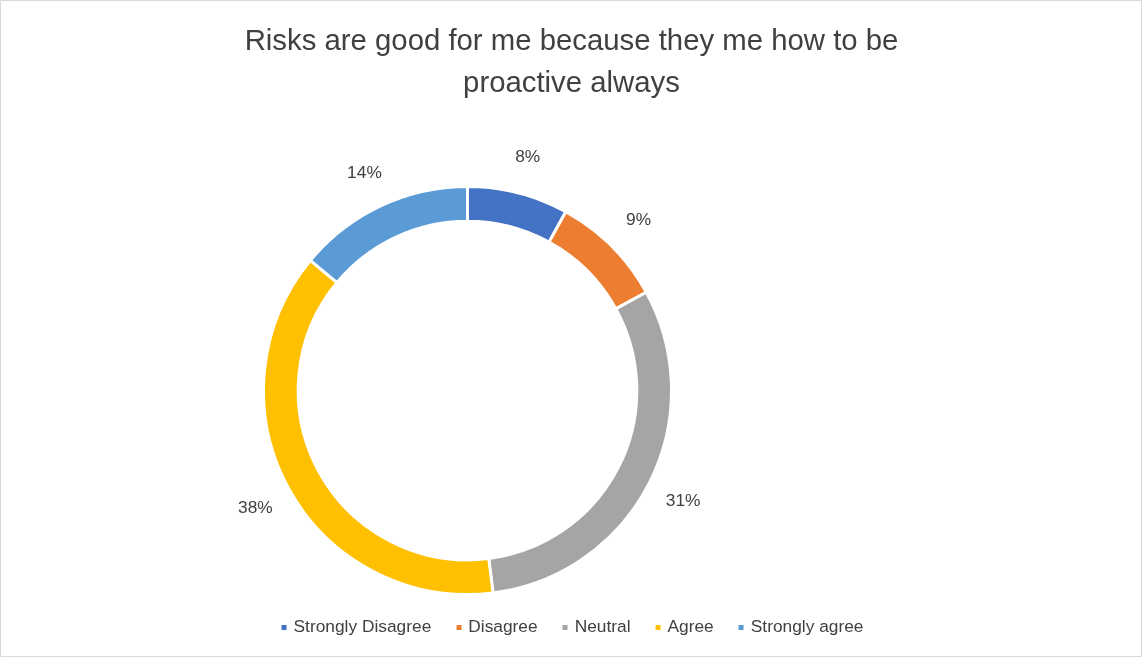 This screenshot has height=657, width=1142. What do you see at coordinates (690, 626) in the screenshot?
I see `legend-label: Agree` at bounding box center [690, 626].